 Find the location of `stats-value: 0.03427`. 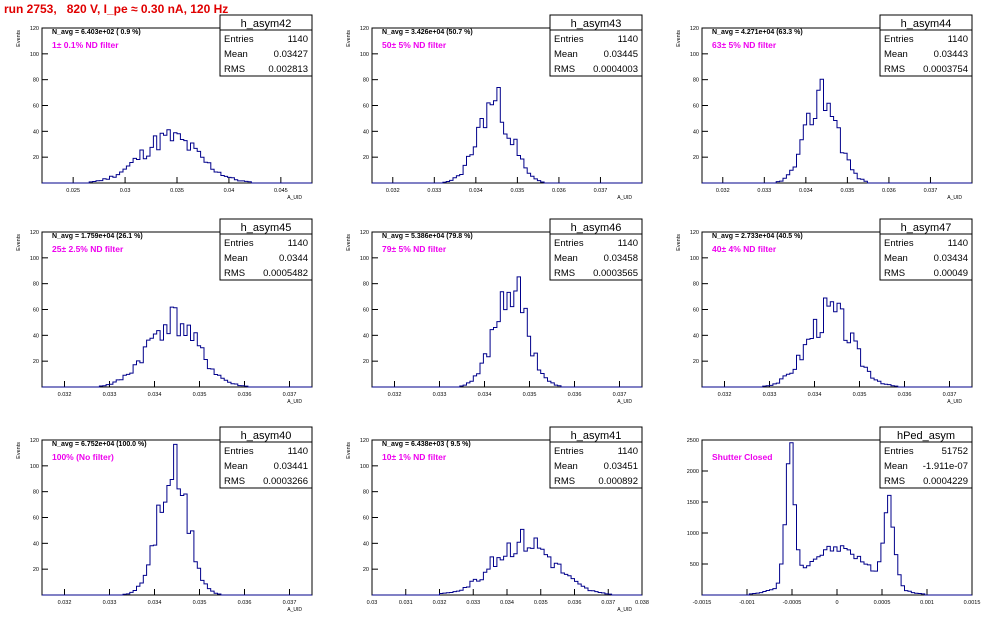

stats-value: 0.03427 is located at coordinates (291, 54).